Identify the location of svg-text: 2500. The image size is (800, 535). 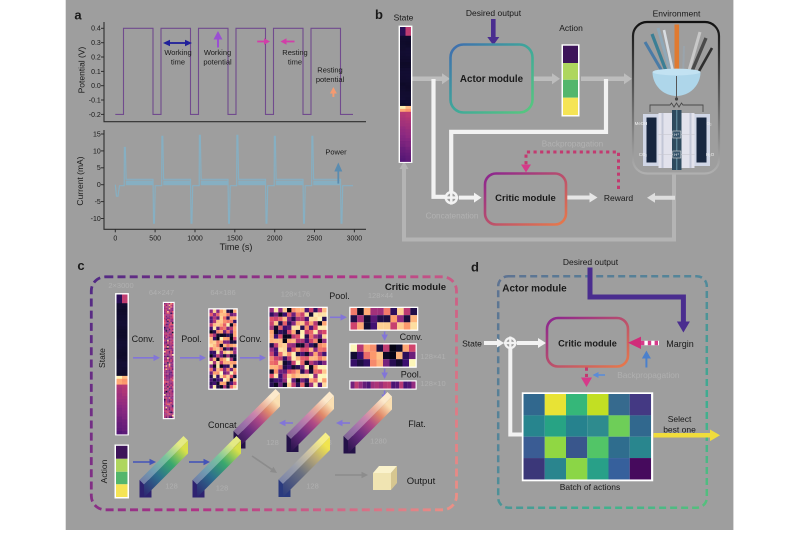
(315, 239).